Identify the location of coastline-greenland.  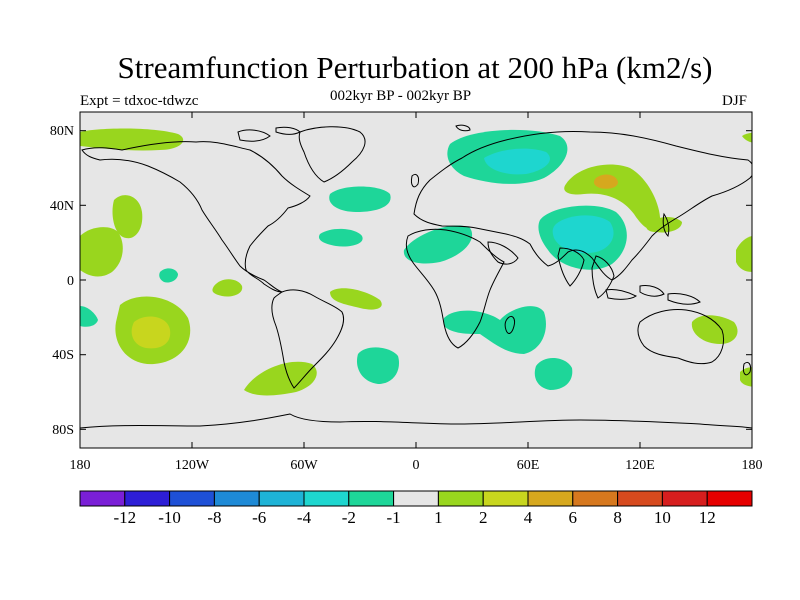
(332, 154).